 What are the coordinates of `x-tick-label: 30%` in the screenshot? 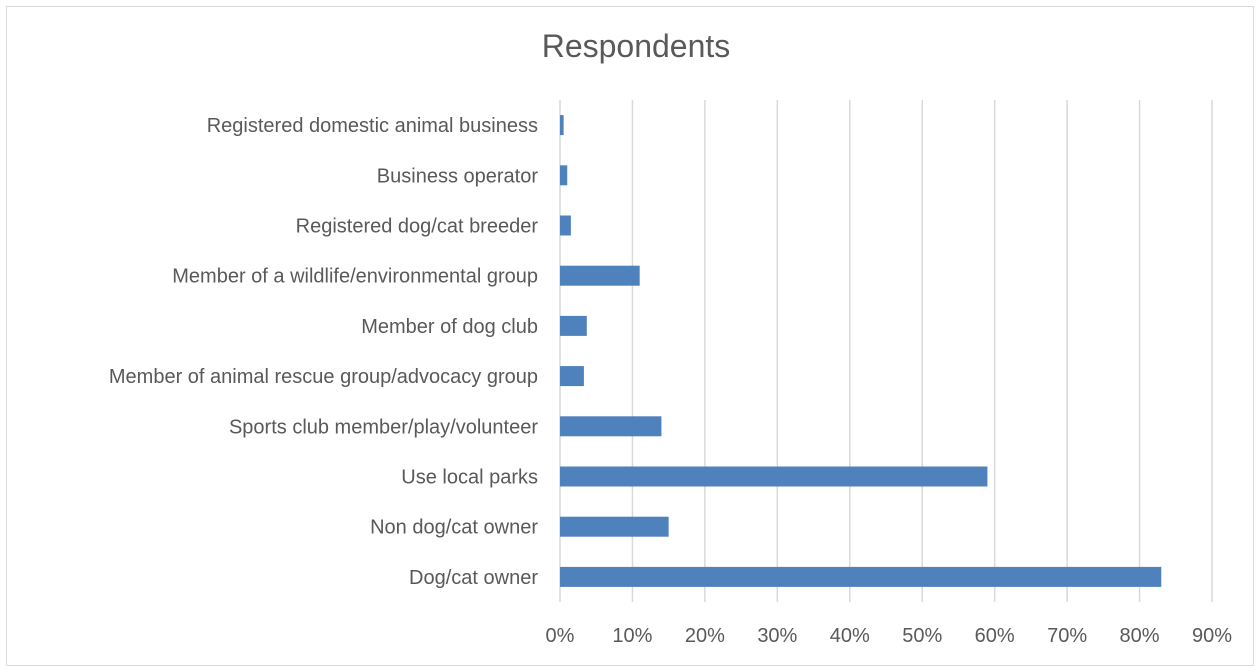 It's located at (777, 636).